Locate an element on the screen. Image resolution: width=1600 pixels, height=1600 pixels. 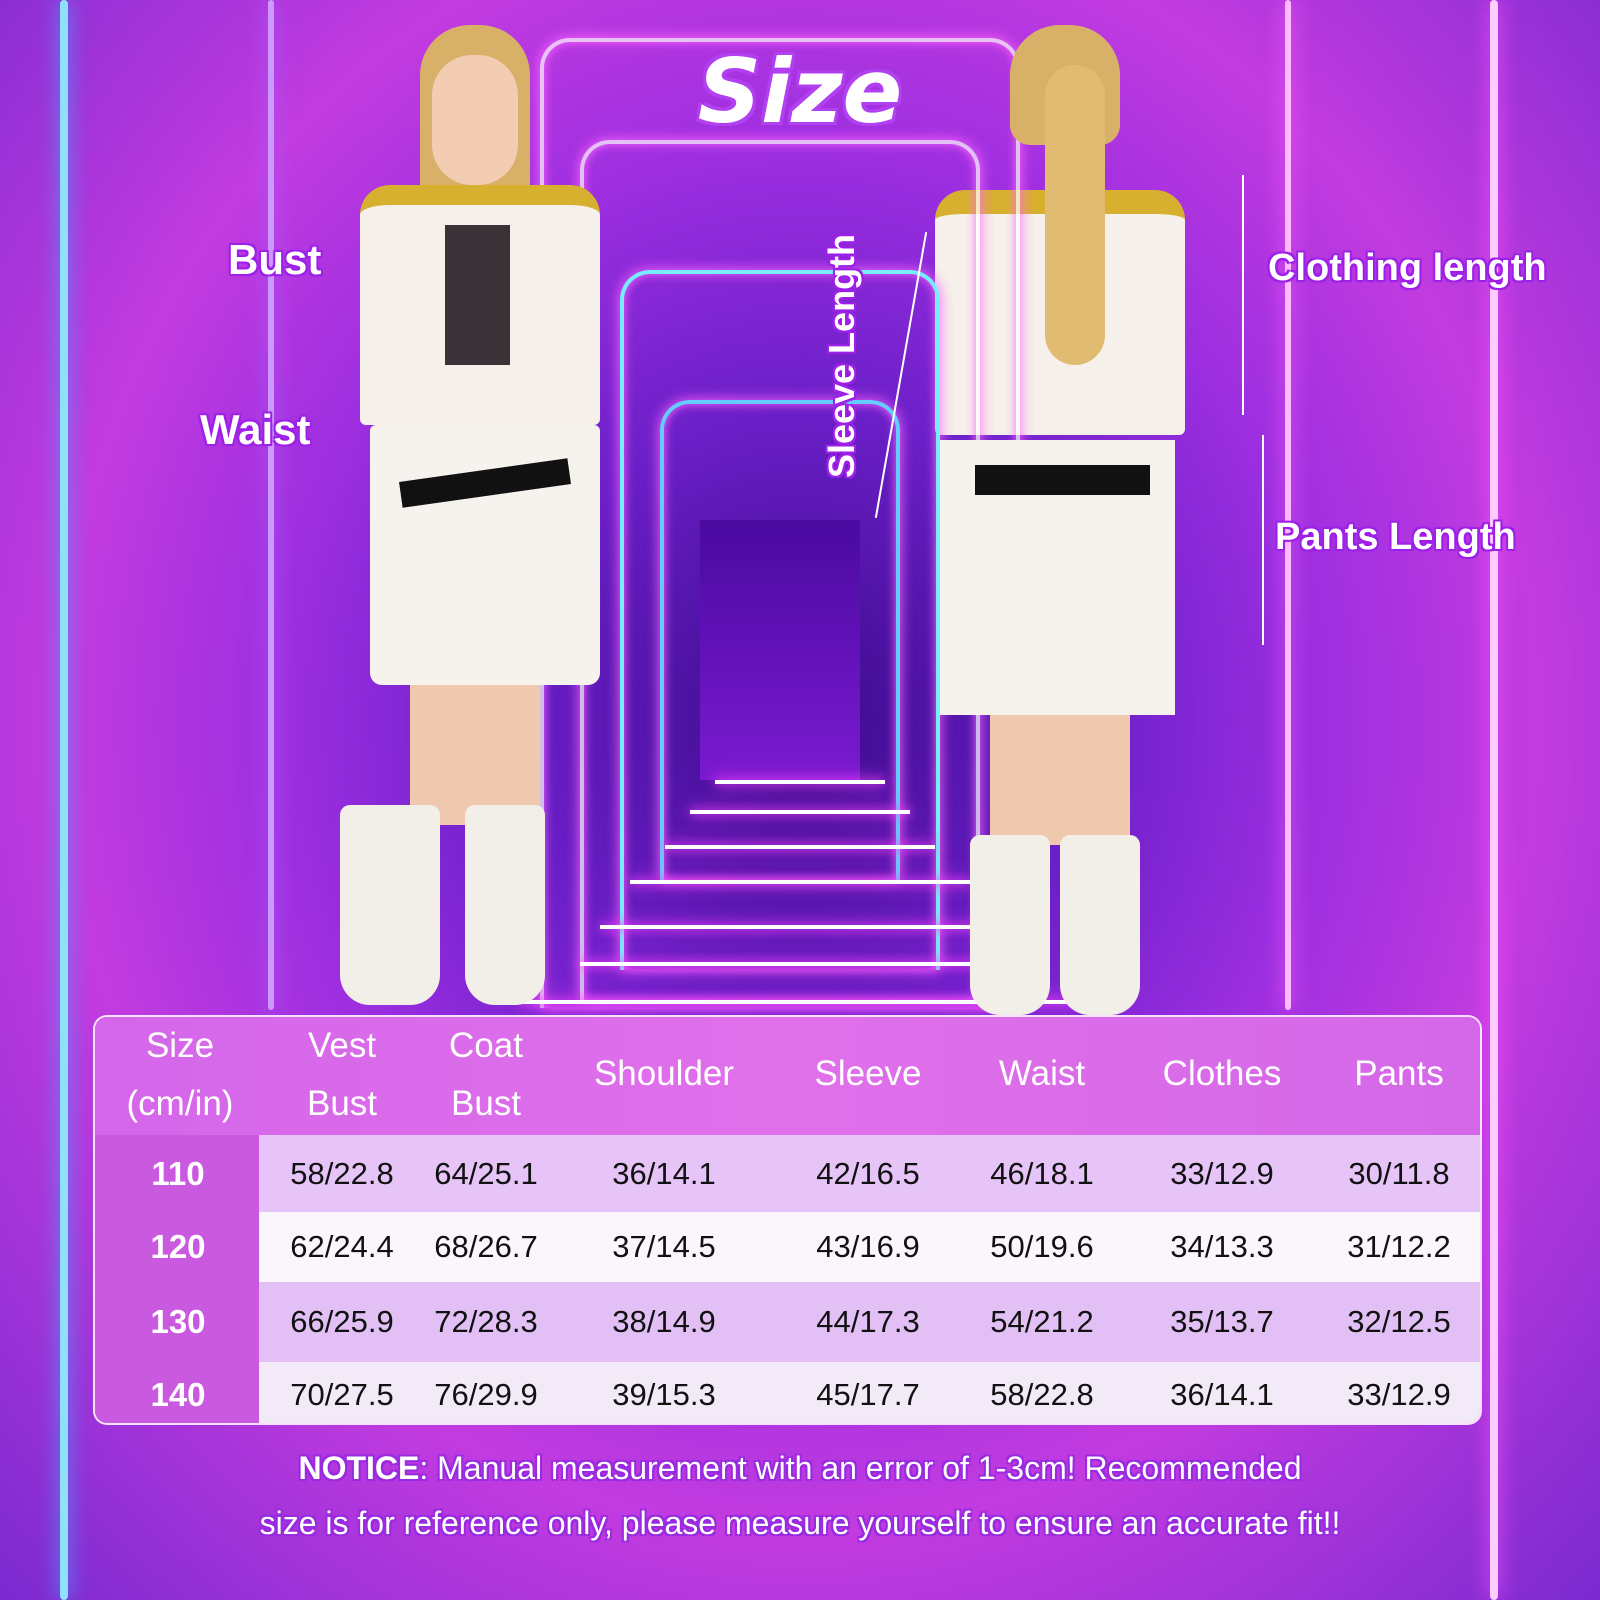
label-clothing-length: Clothing length is located at coordinates (1407, 268).